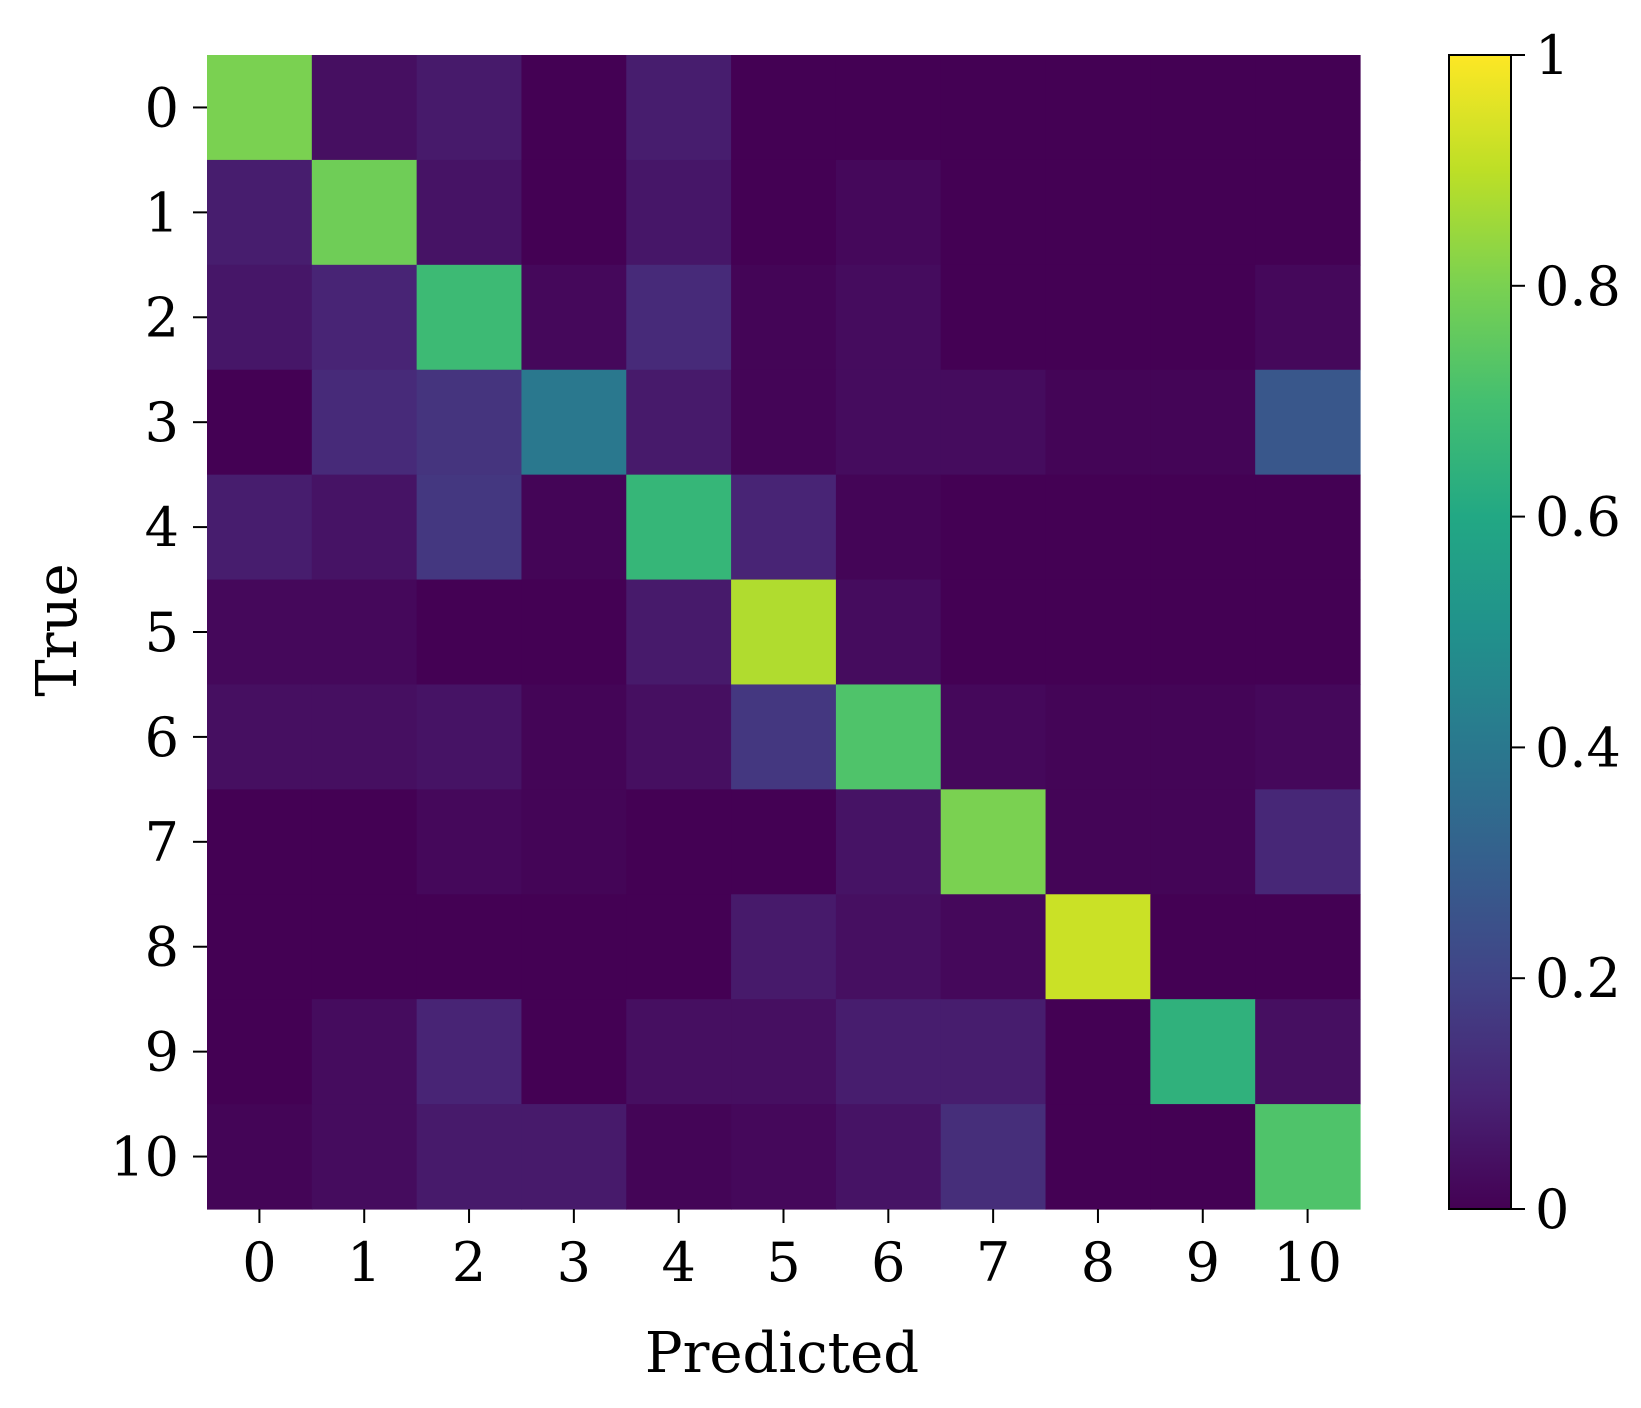  Describe the element at coordinates (162, 317) in the screenshot. I see `y-tick-label: 2` at that location.